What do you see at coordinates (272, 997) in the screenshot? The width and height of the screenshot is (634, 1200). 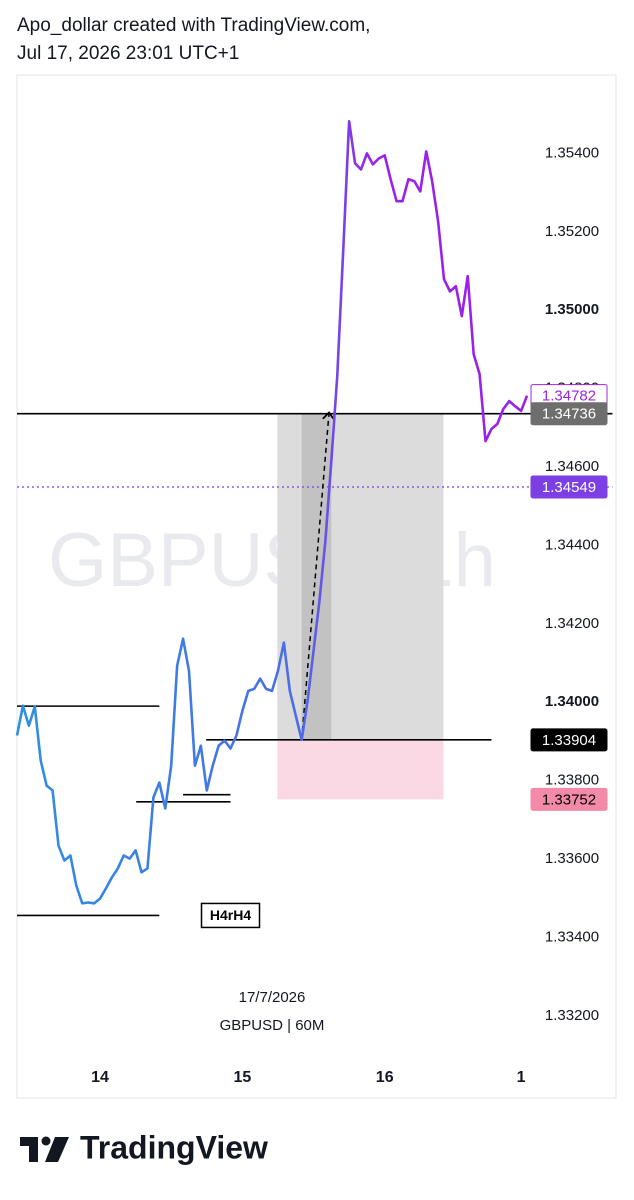 I see `date-label: 17/7/2026` at bounding box center [272, 997].